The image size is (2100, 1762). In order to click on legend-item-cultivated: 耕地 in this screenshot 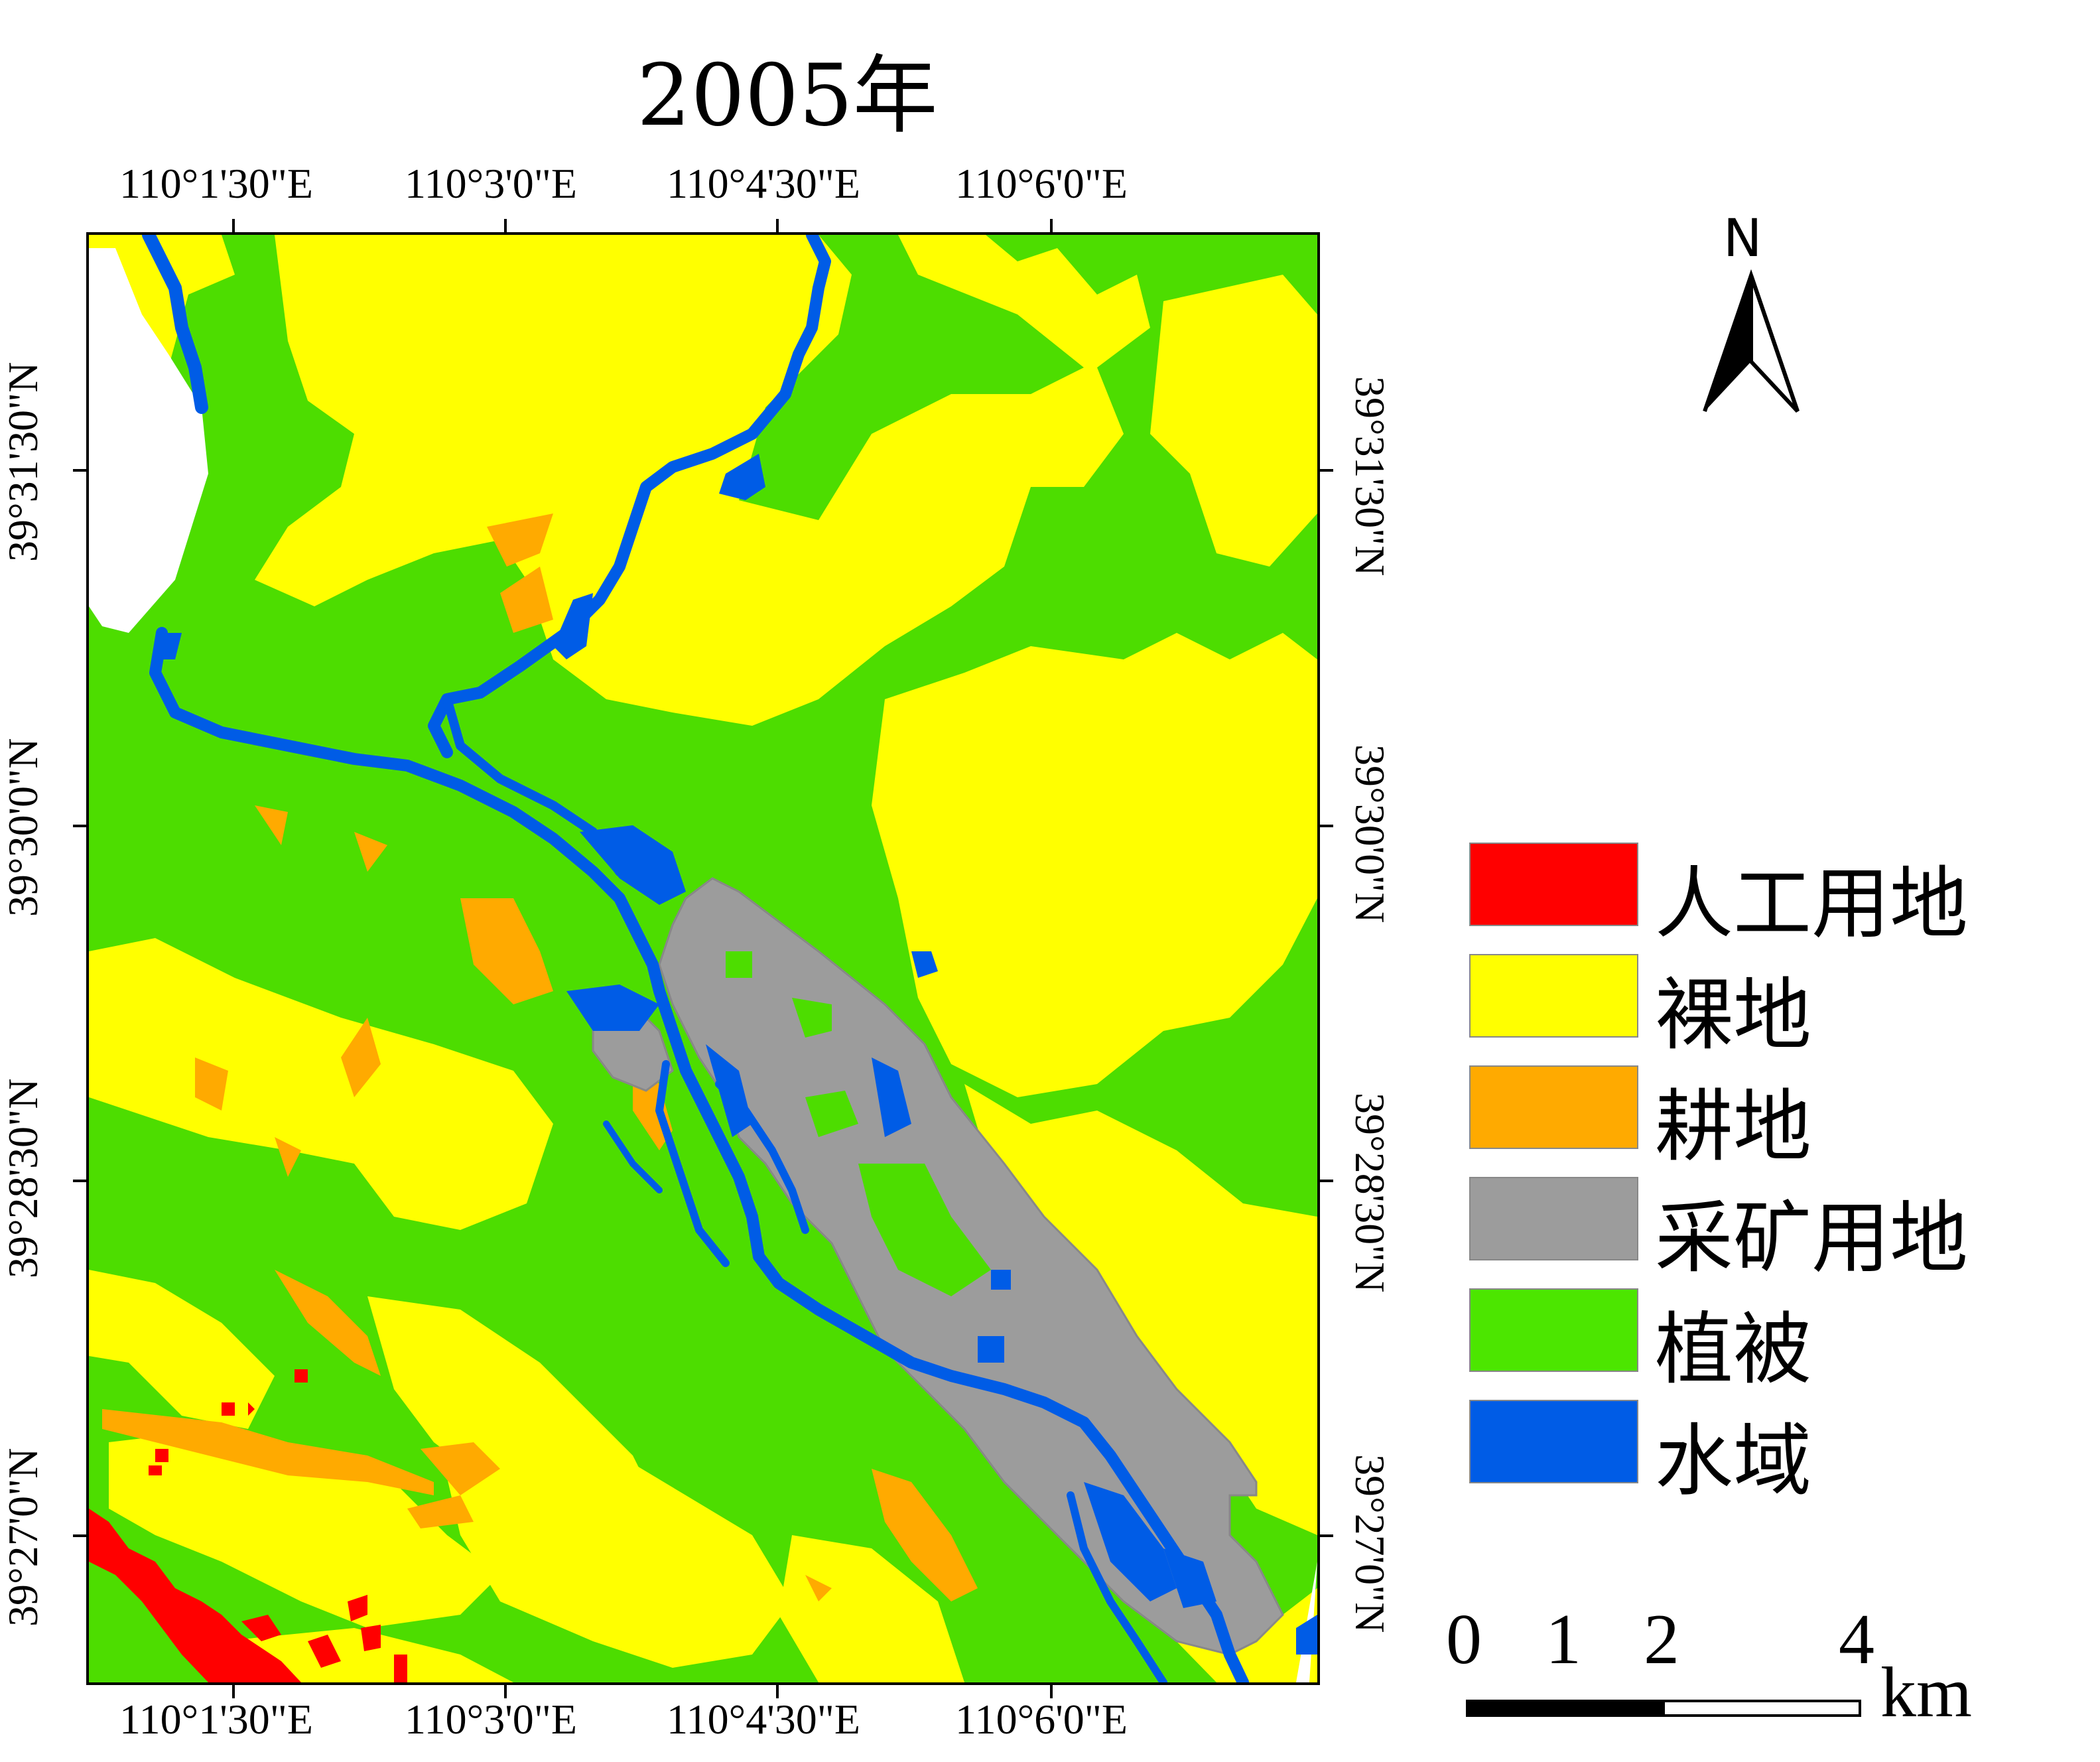, I will do `click(1734, 1118)`.